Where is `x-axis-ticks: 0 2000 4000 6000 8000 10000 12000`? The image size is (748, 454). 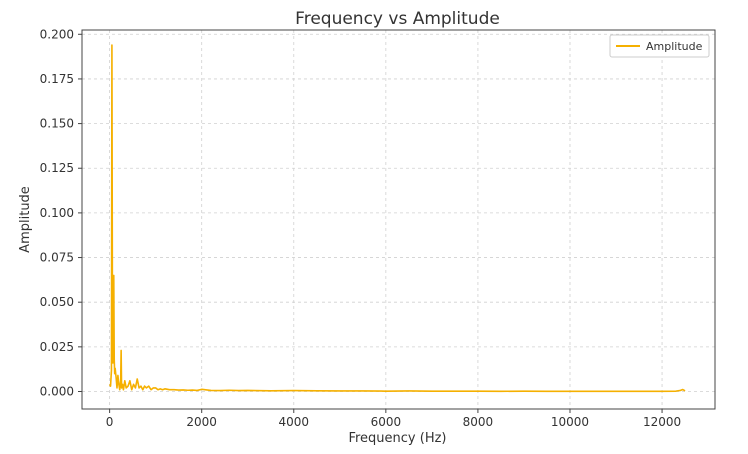 x-axis-ticks: 0 2000 4000 6000 8000 10000 12000 is located at coordinates (393, 419).